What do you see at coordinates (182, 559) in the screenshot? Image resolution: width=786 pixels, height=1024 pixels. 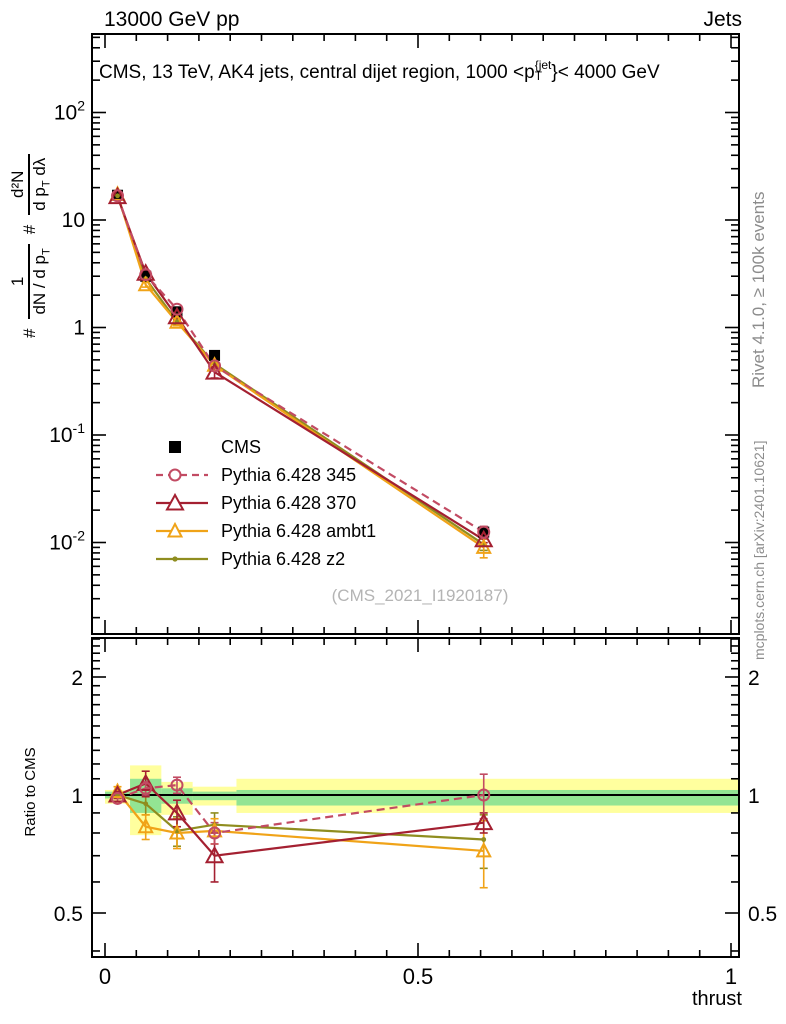 I see `pythia-z2-marker-icon` at bounding box center [182, 559].